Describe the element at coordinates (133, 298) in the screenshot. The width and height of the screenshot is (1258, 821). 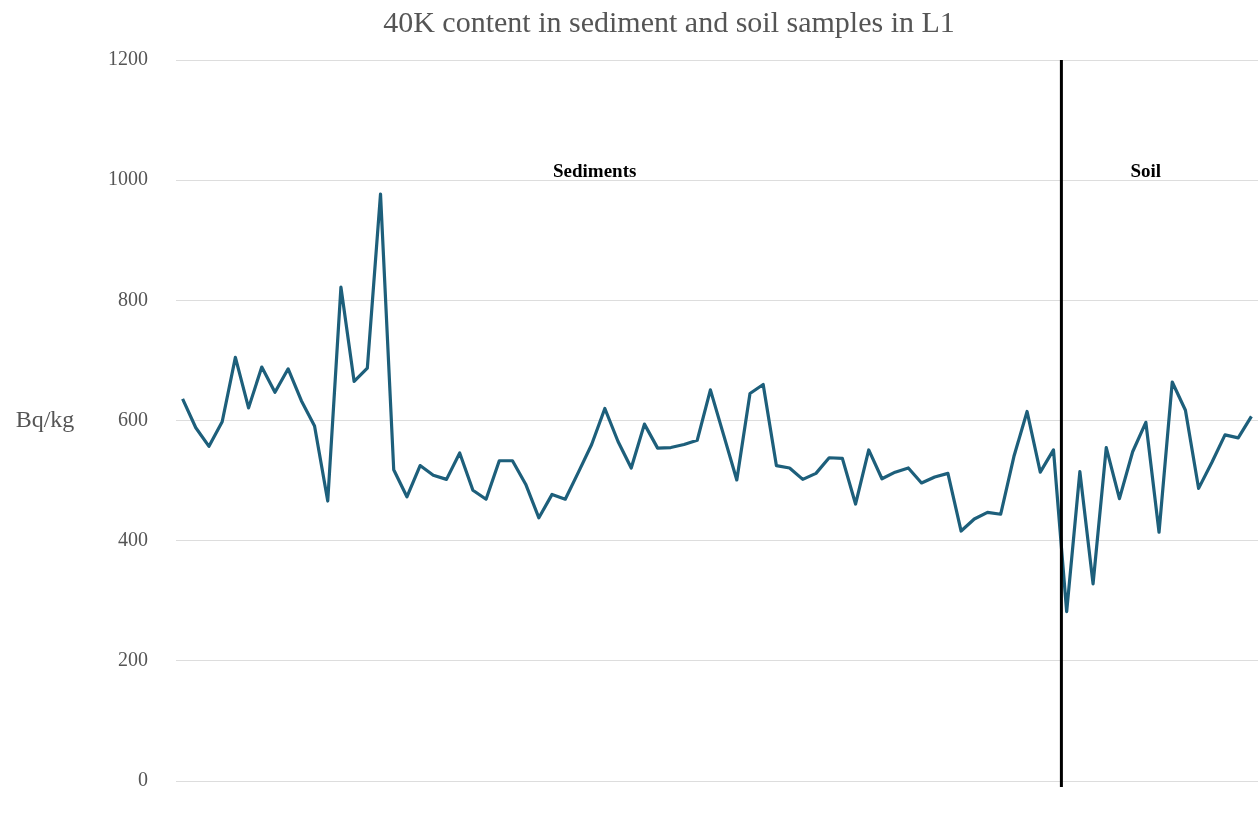
I see `y-tick-label: 800` at that location.